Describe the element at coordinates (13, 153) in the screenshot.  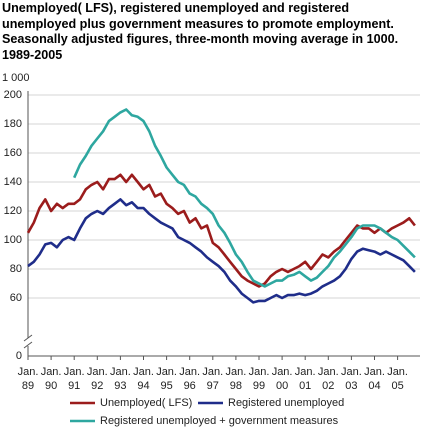
I see `y-tick-label: 160` at that location.